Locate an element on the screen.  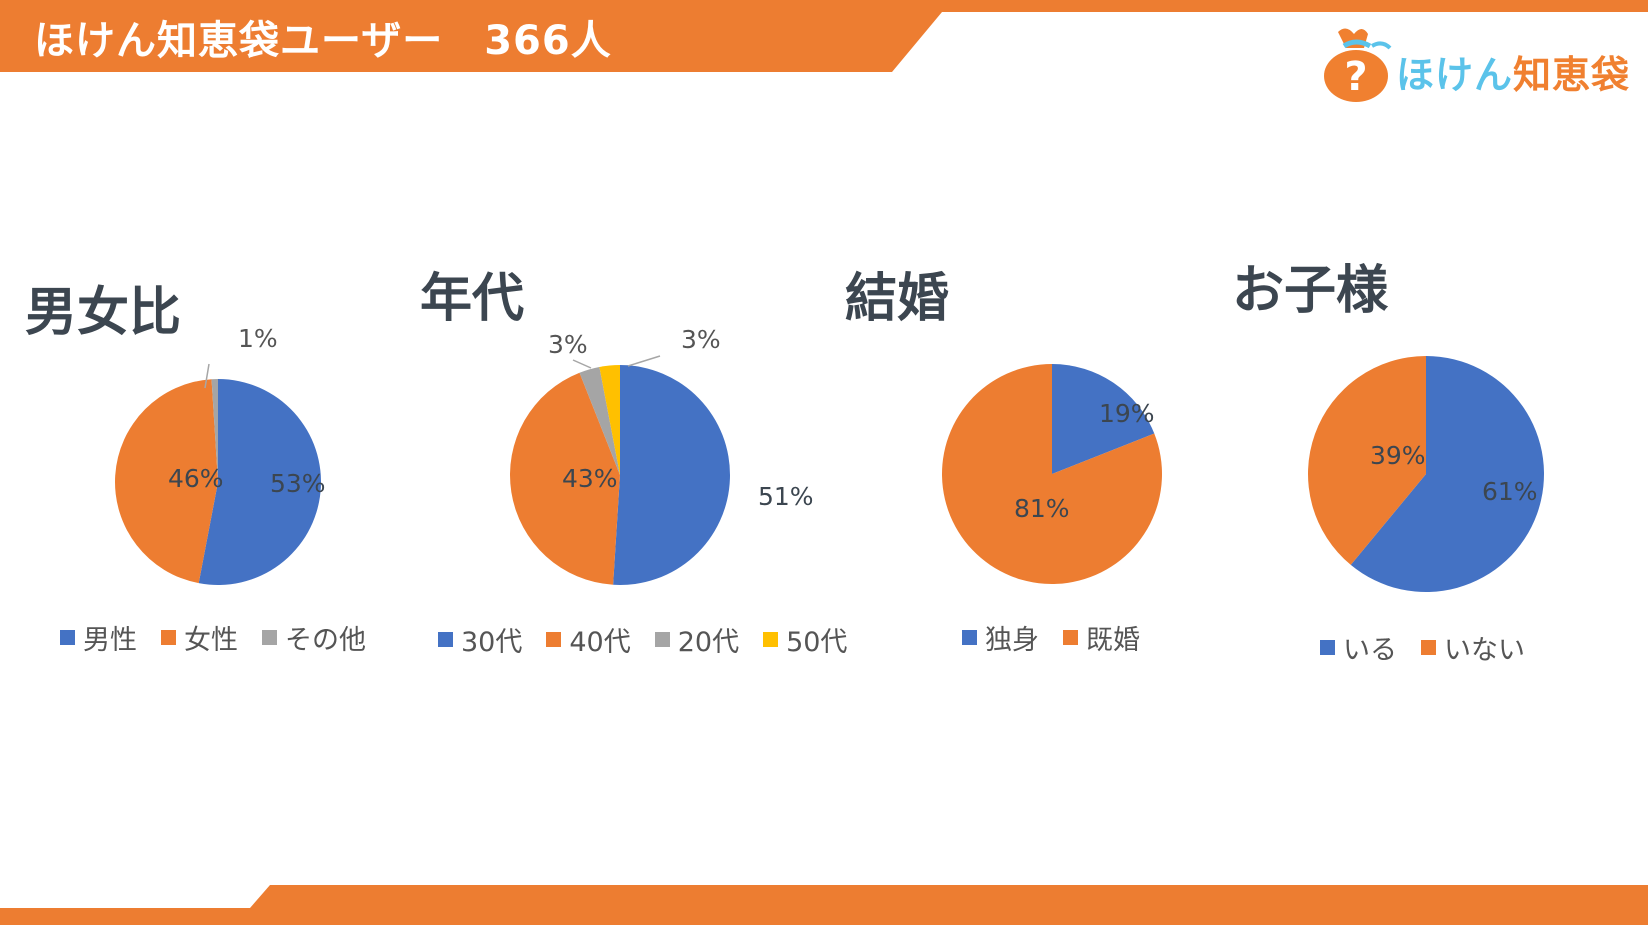
legend-item-いる: いる is located at coordinates (1358, 647).